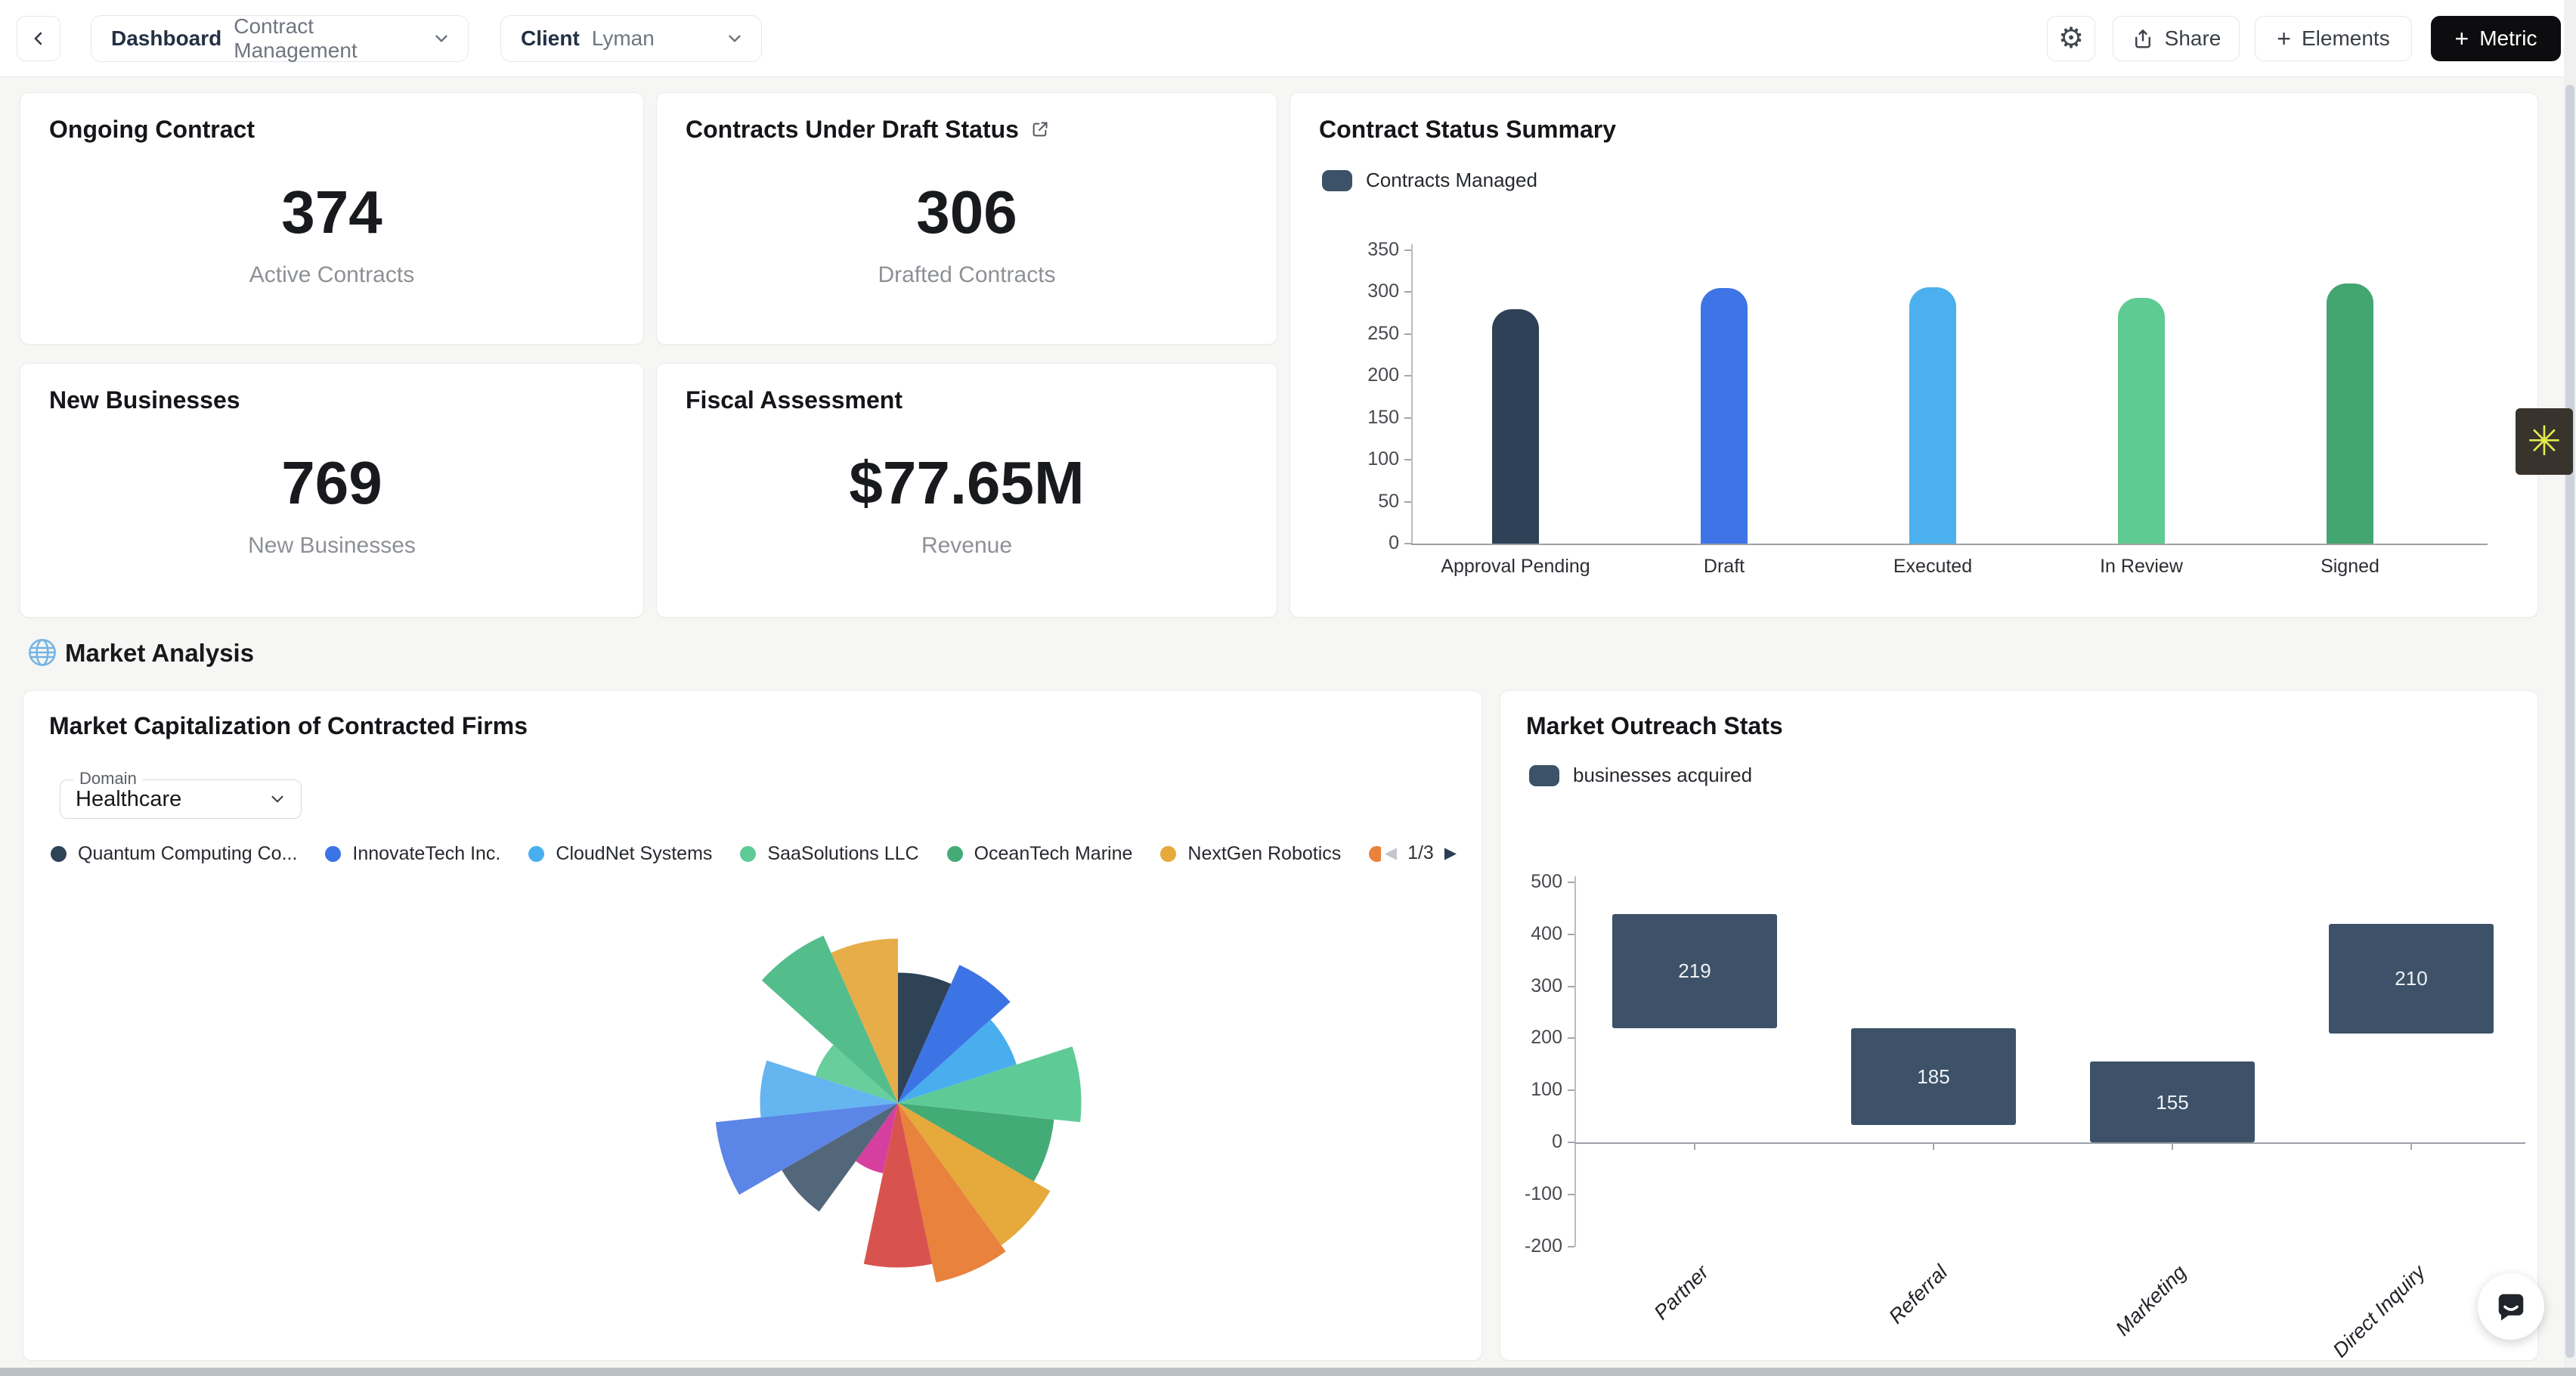  What do you see at coordinates (152, 129) in the screenshot?
I see `card-title: Ongoing Contract` at bounding box center [152, 129].